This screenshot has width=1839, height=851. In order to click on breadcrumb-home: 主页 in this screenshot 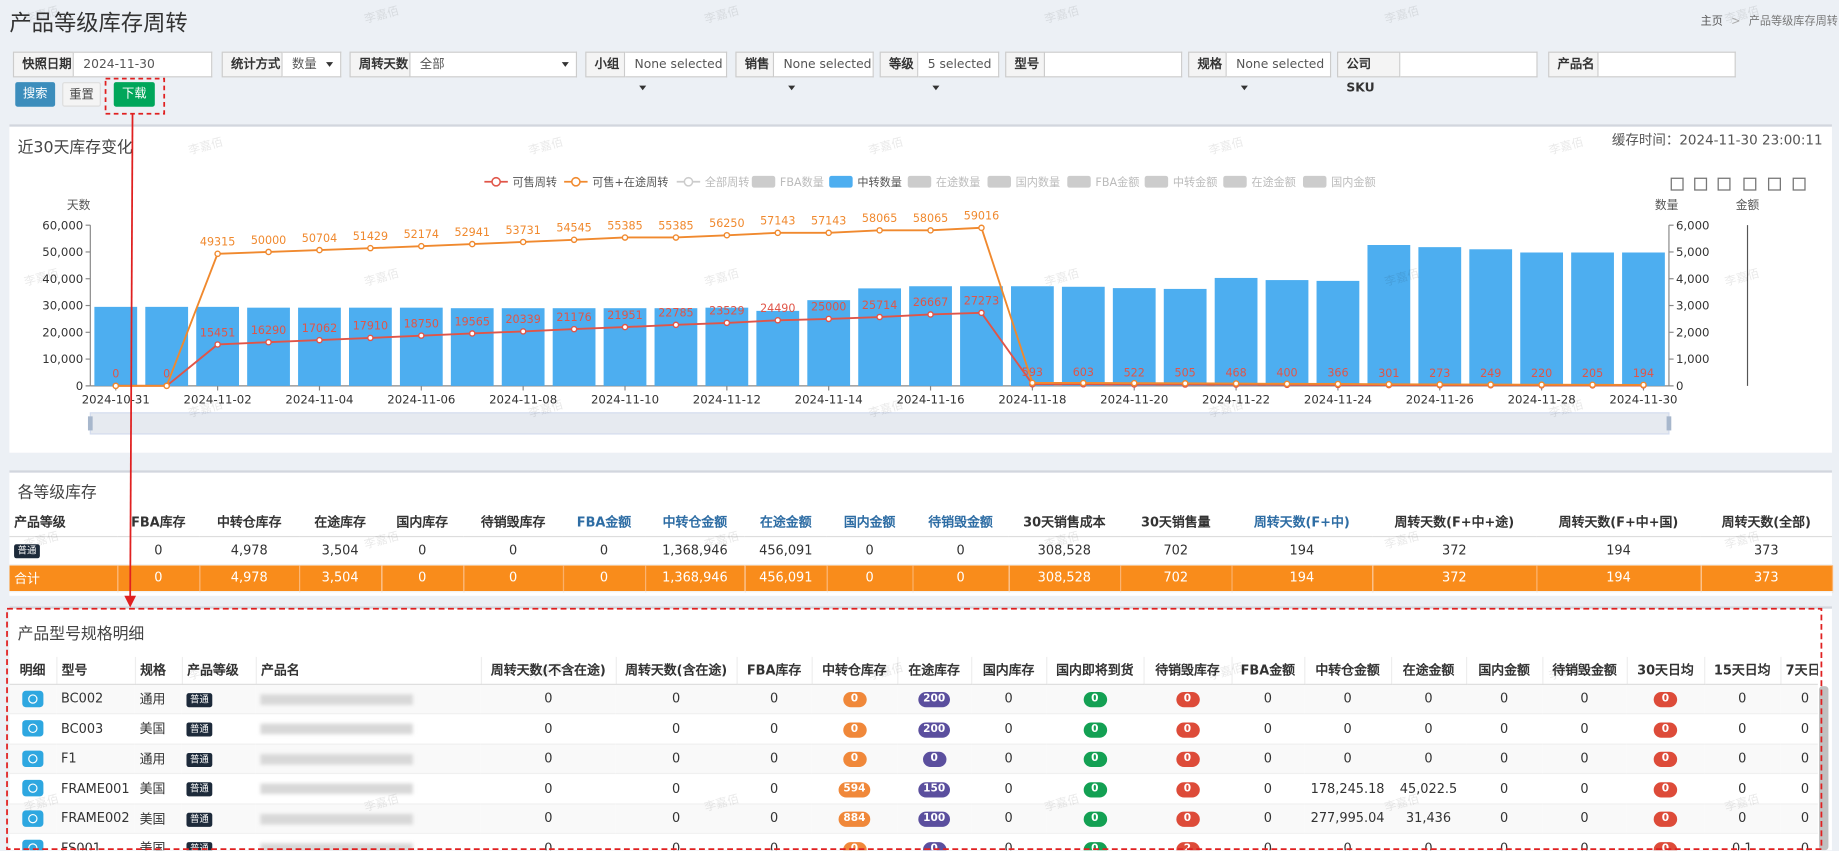, I will do `click(1711, 22)`.